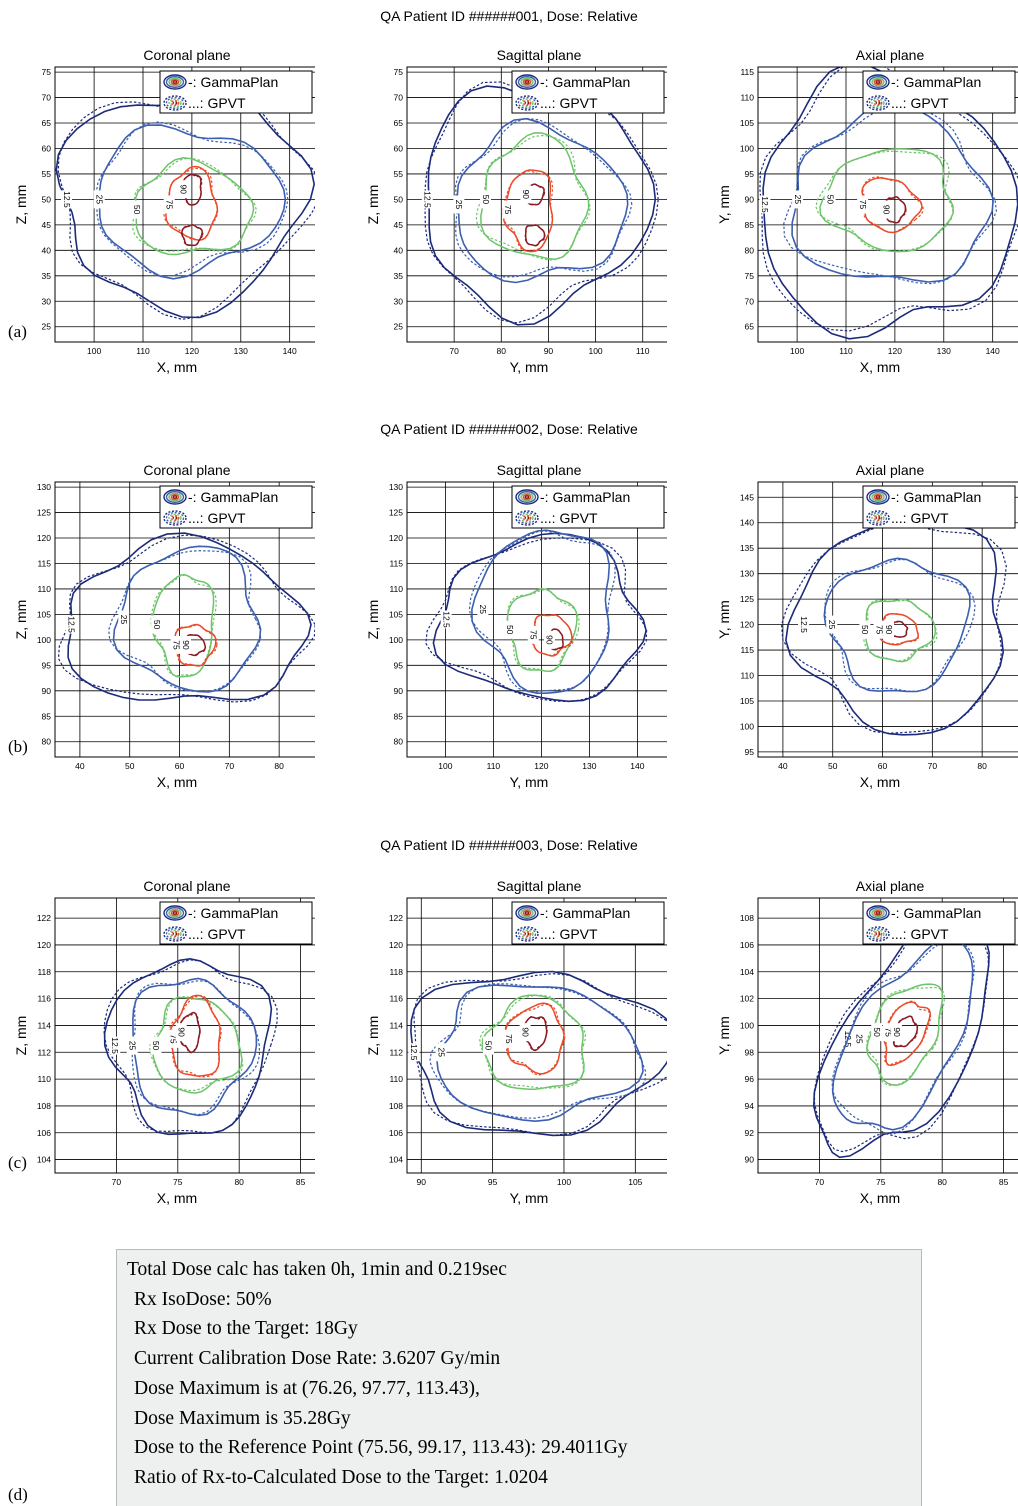 The width and height of the screenshot is (1018, 1506). I want to click on x-axis-label: X, mm, so click(880, 1198).